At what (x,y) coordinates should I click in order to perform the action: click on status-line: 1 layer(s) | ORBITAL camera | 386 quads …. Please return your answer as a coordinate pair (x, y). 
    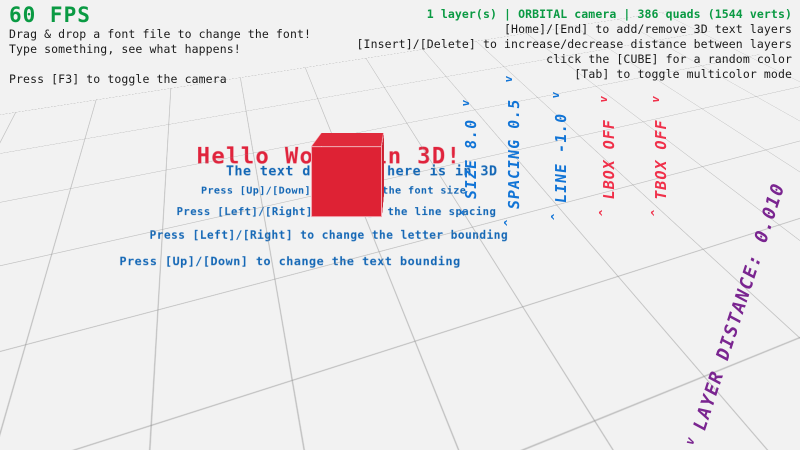
    Looking at the image, I should click on (609, 14).